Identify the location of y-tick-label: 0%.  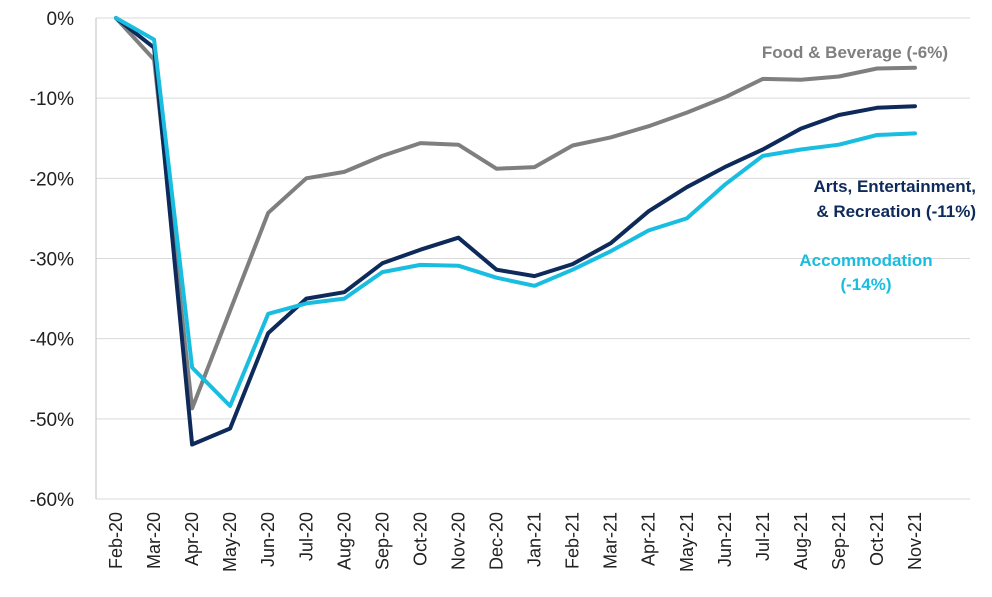
(61, 19).